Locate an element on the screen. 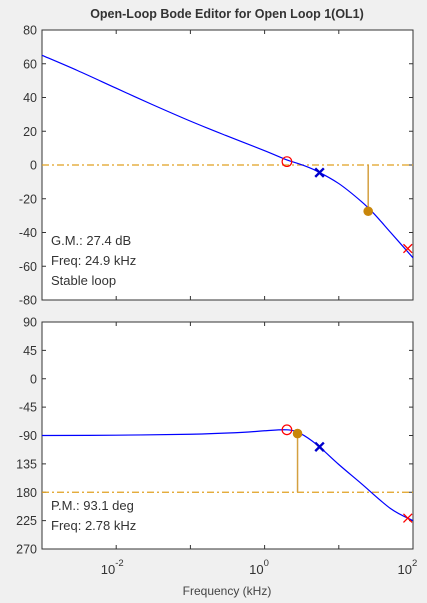  phase-xtick-label: 10 2 is located at coordinates (408, 567).